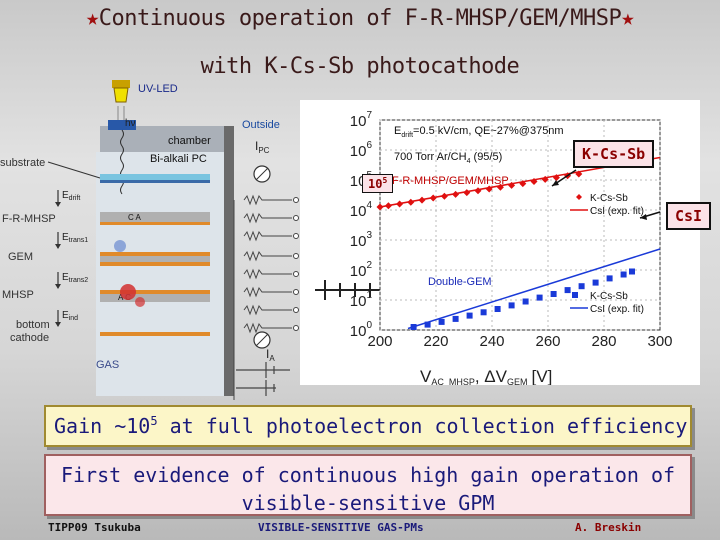  I want to click on gas-label: GAS, so click(107, 365).